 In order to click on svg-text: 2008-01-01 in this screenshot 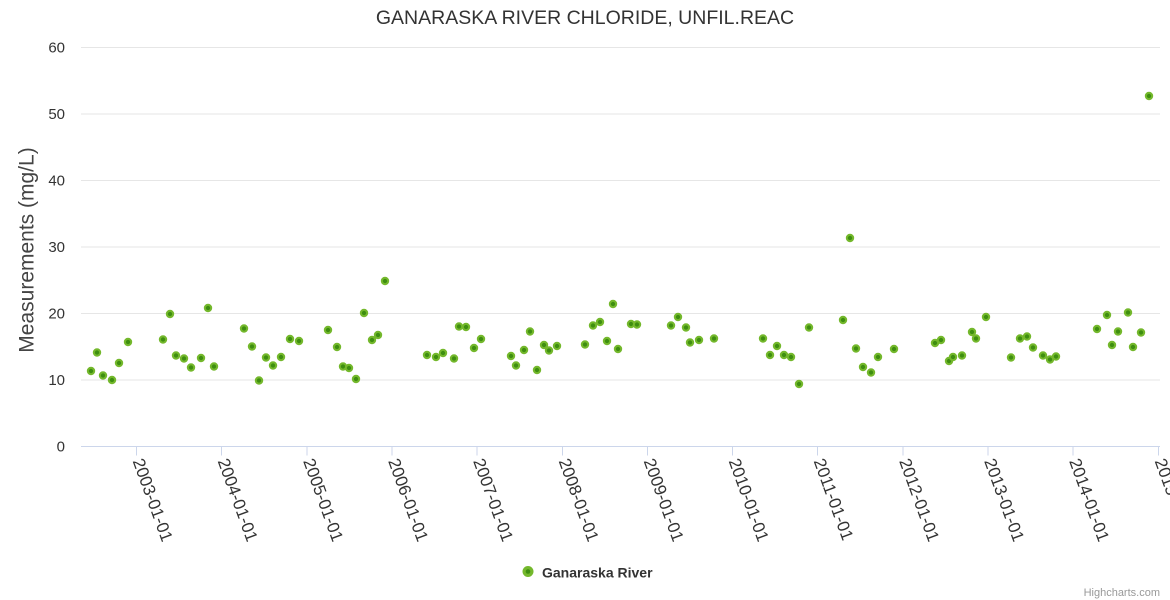, I will do `click(579, 500)`.